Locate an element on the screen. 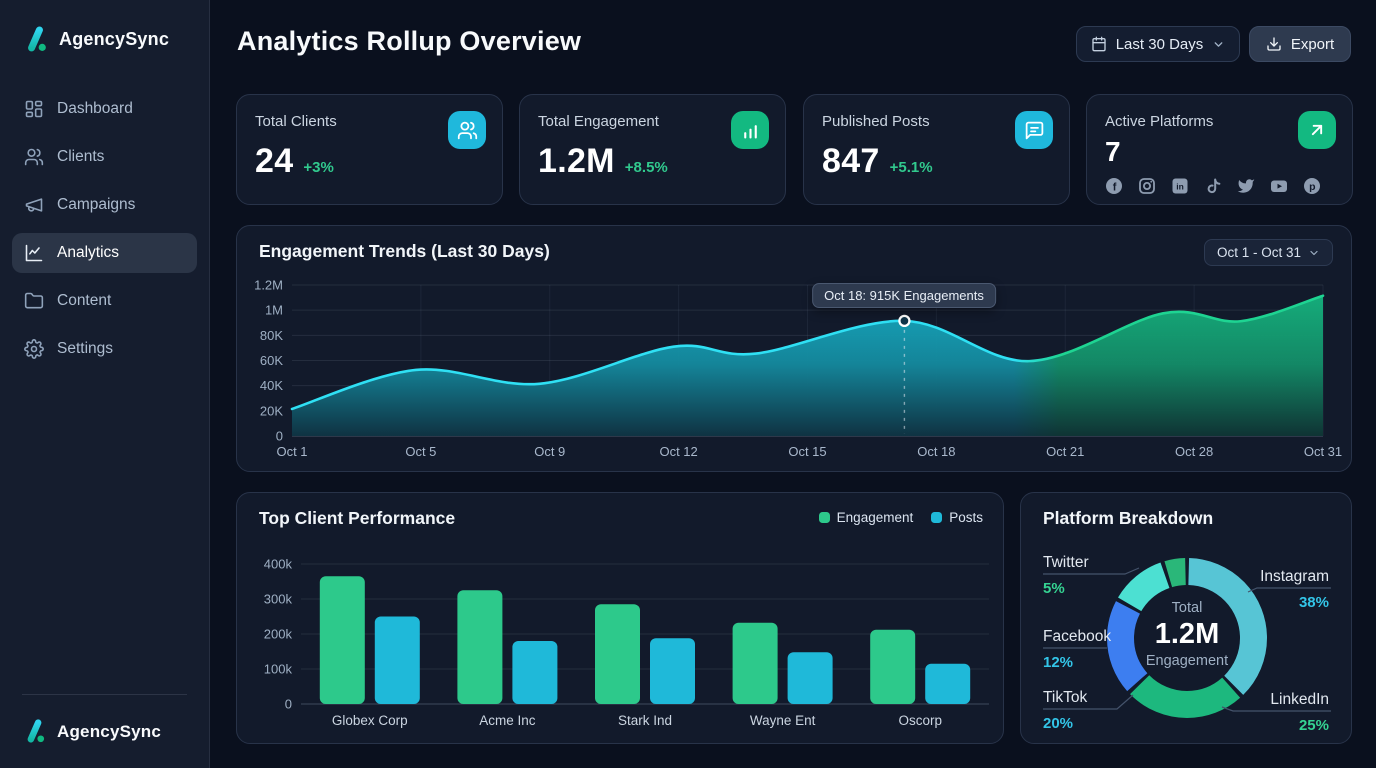  sidebar-item-label: Campaigns is located at coordinates (96, 204).